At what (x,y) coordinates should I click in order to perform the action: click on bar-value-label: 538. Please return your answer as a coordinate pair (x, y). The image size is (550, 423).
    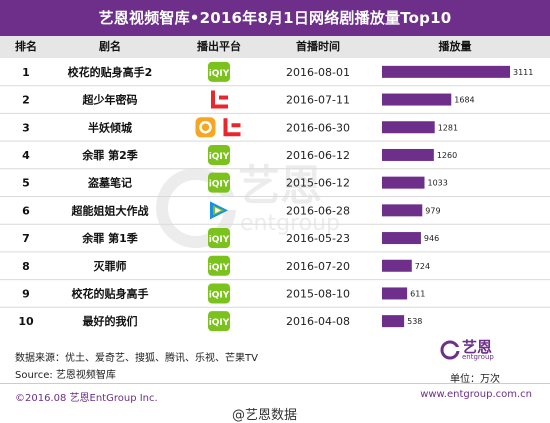
    Looking at the image, I should click on (414, 321).